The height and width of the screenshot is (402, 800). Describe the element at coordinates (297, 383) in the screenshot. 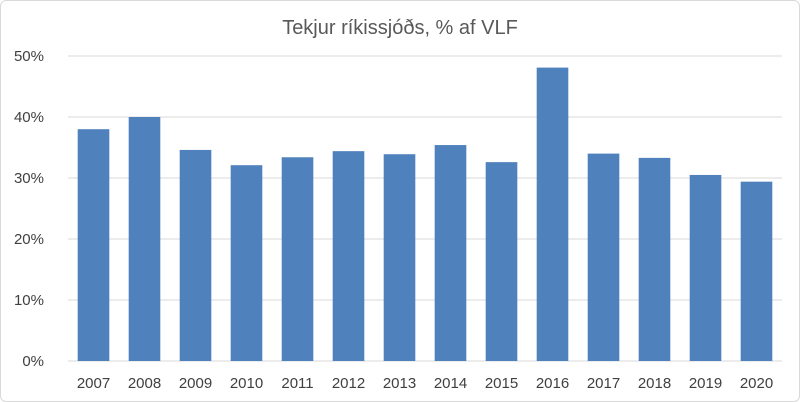

I see `x-tick-label: 2011` at that location.